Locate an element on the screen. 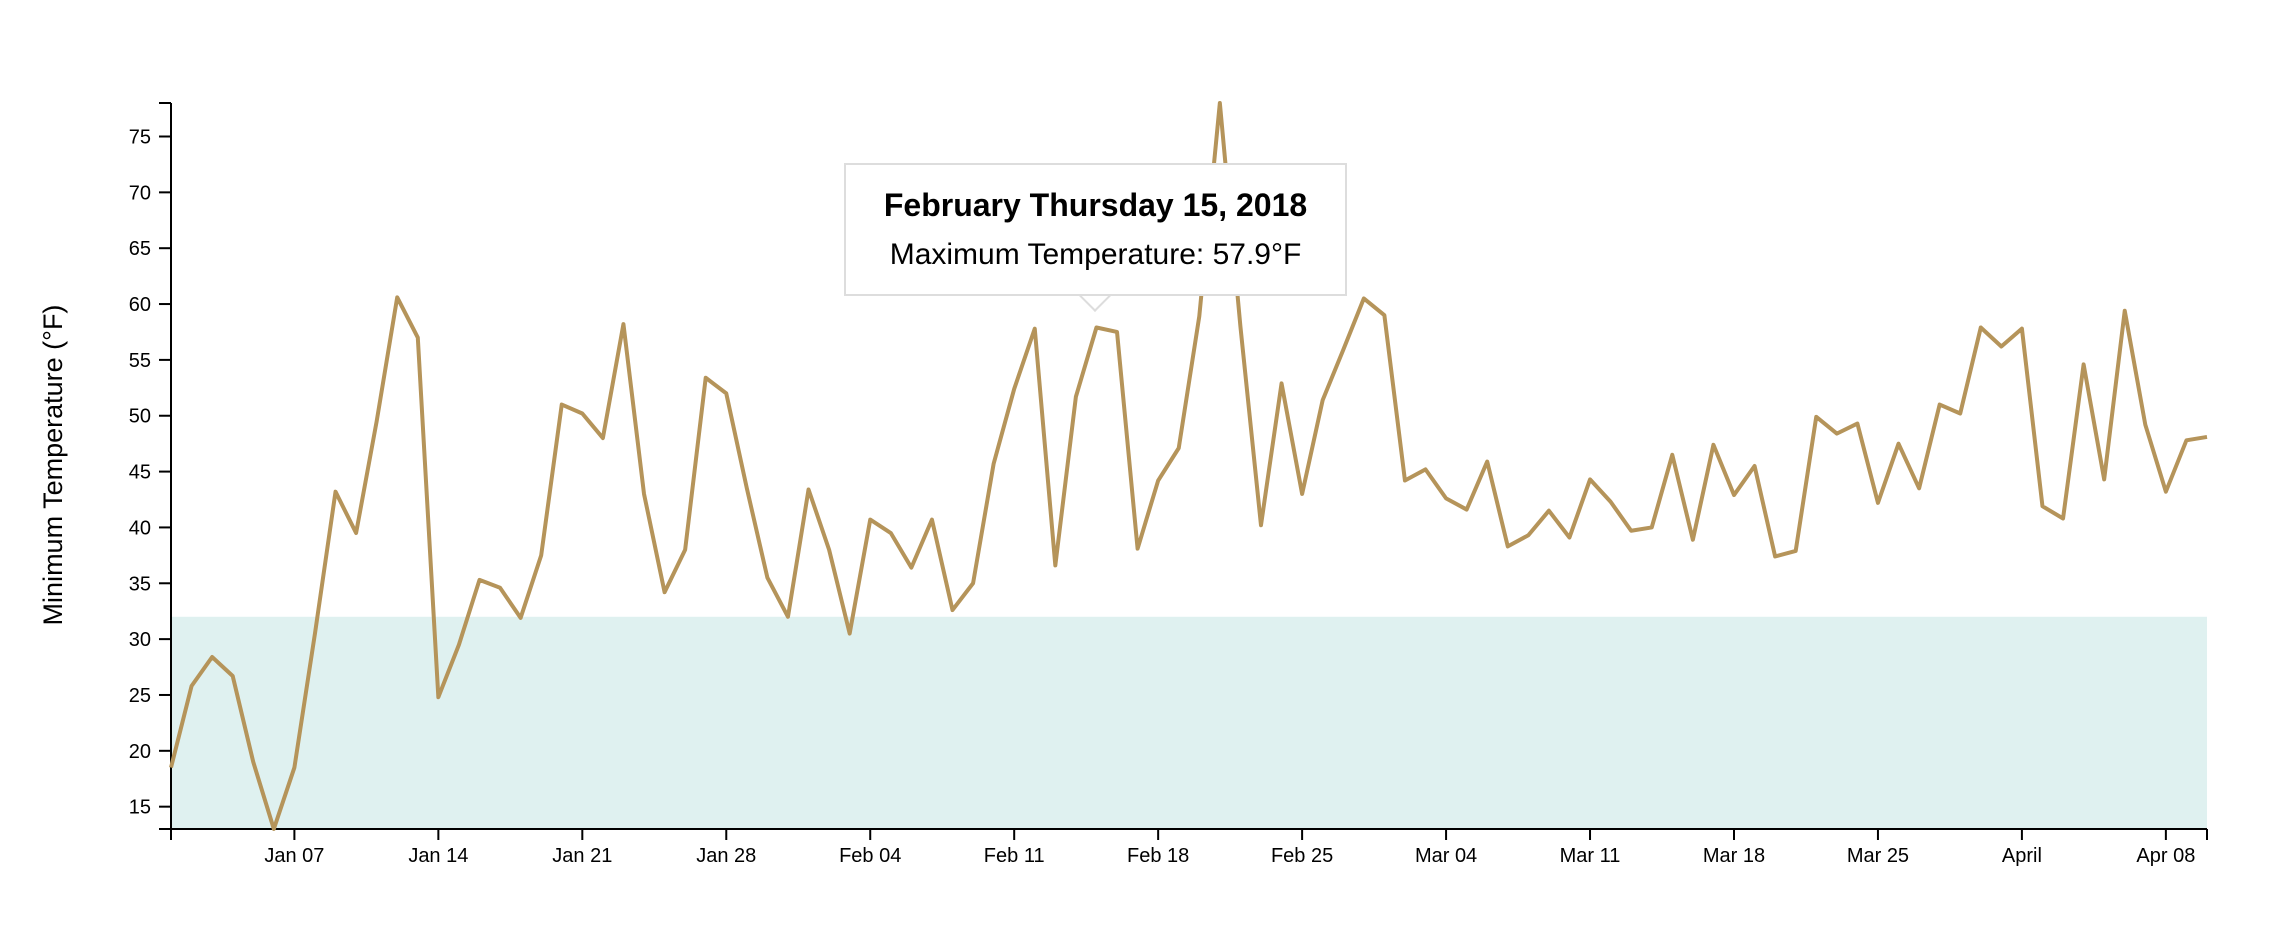  x-tick: Feb 18 is located at coordinates (1158, 848).